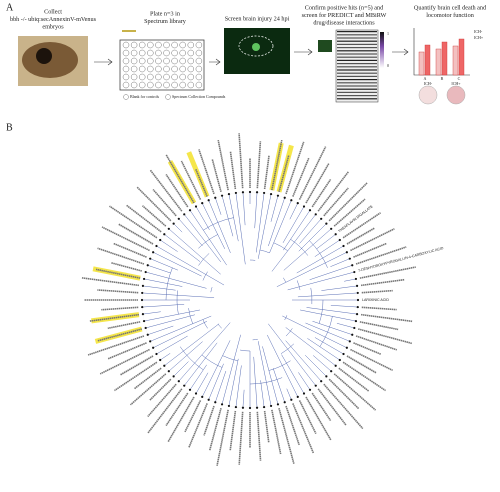 The height and width of the screenshot is (492, 500). Describe the element at coordinates (375, 300) in the screenshot. I see `tip-label: LARIXINIC ACID` at that location.